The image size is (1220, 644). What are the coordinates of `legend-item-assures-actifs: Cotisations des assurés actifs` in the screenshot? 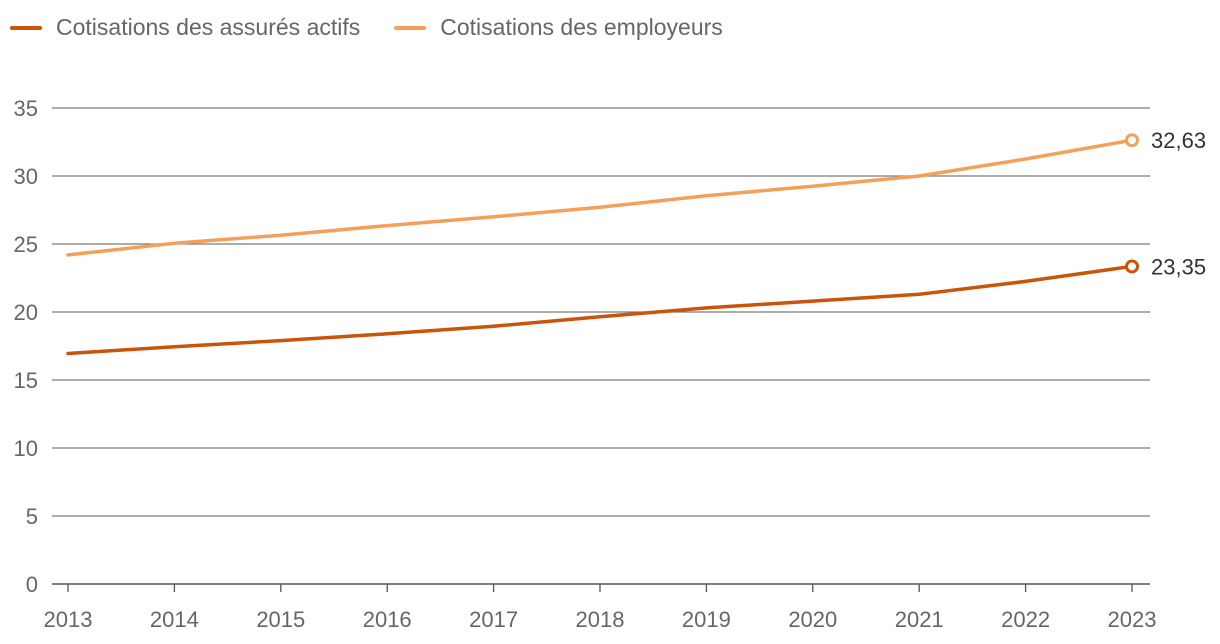 It's located at (185, 27).